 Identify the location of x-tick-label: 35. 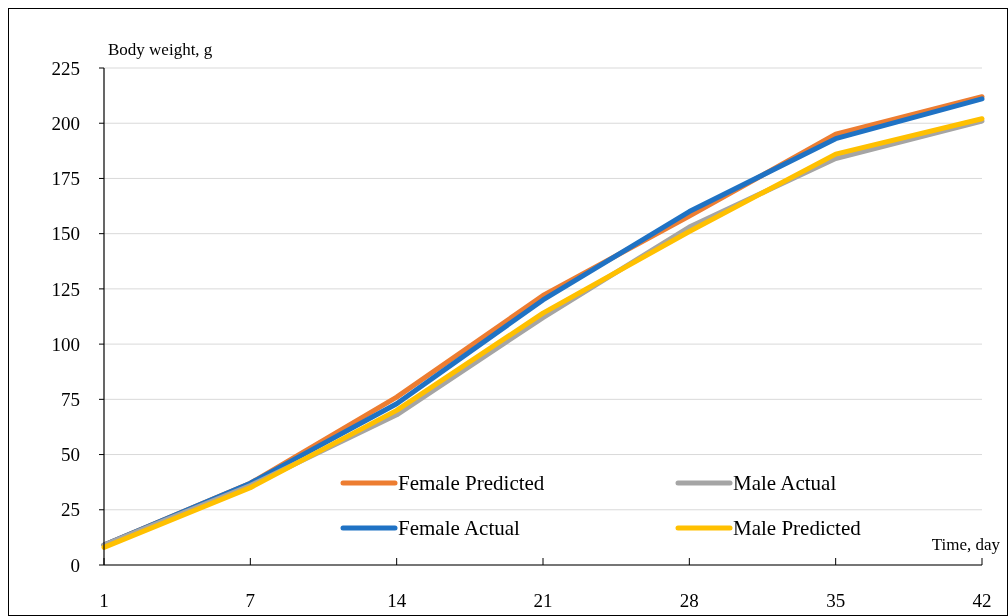
(836, 600).